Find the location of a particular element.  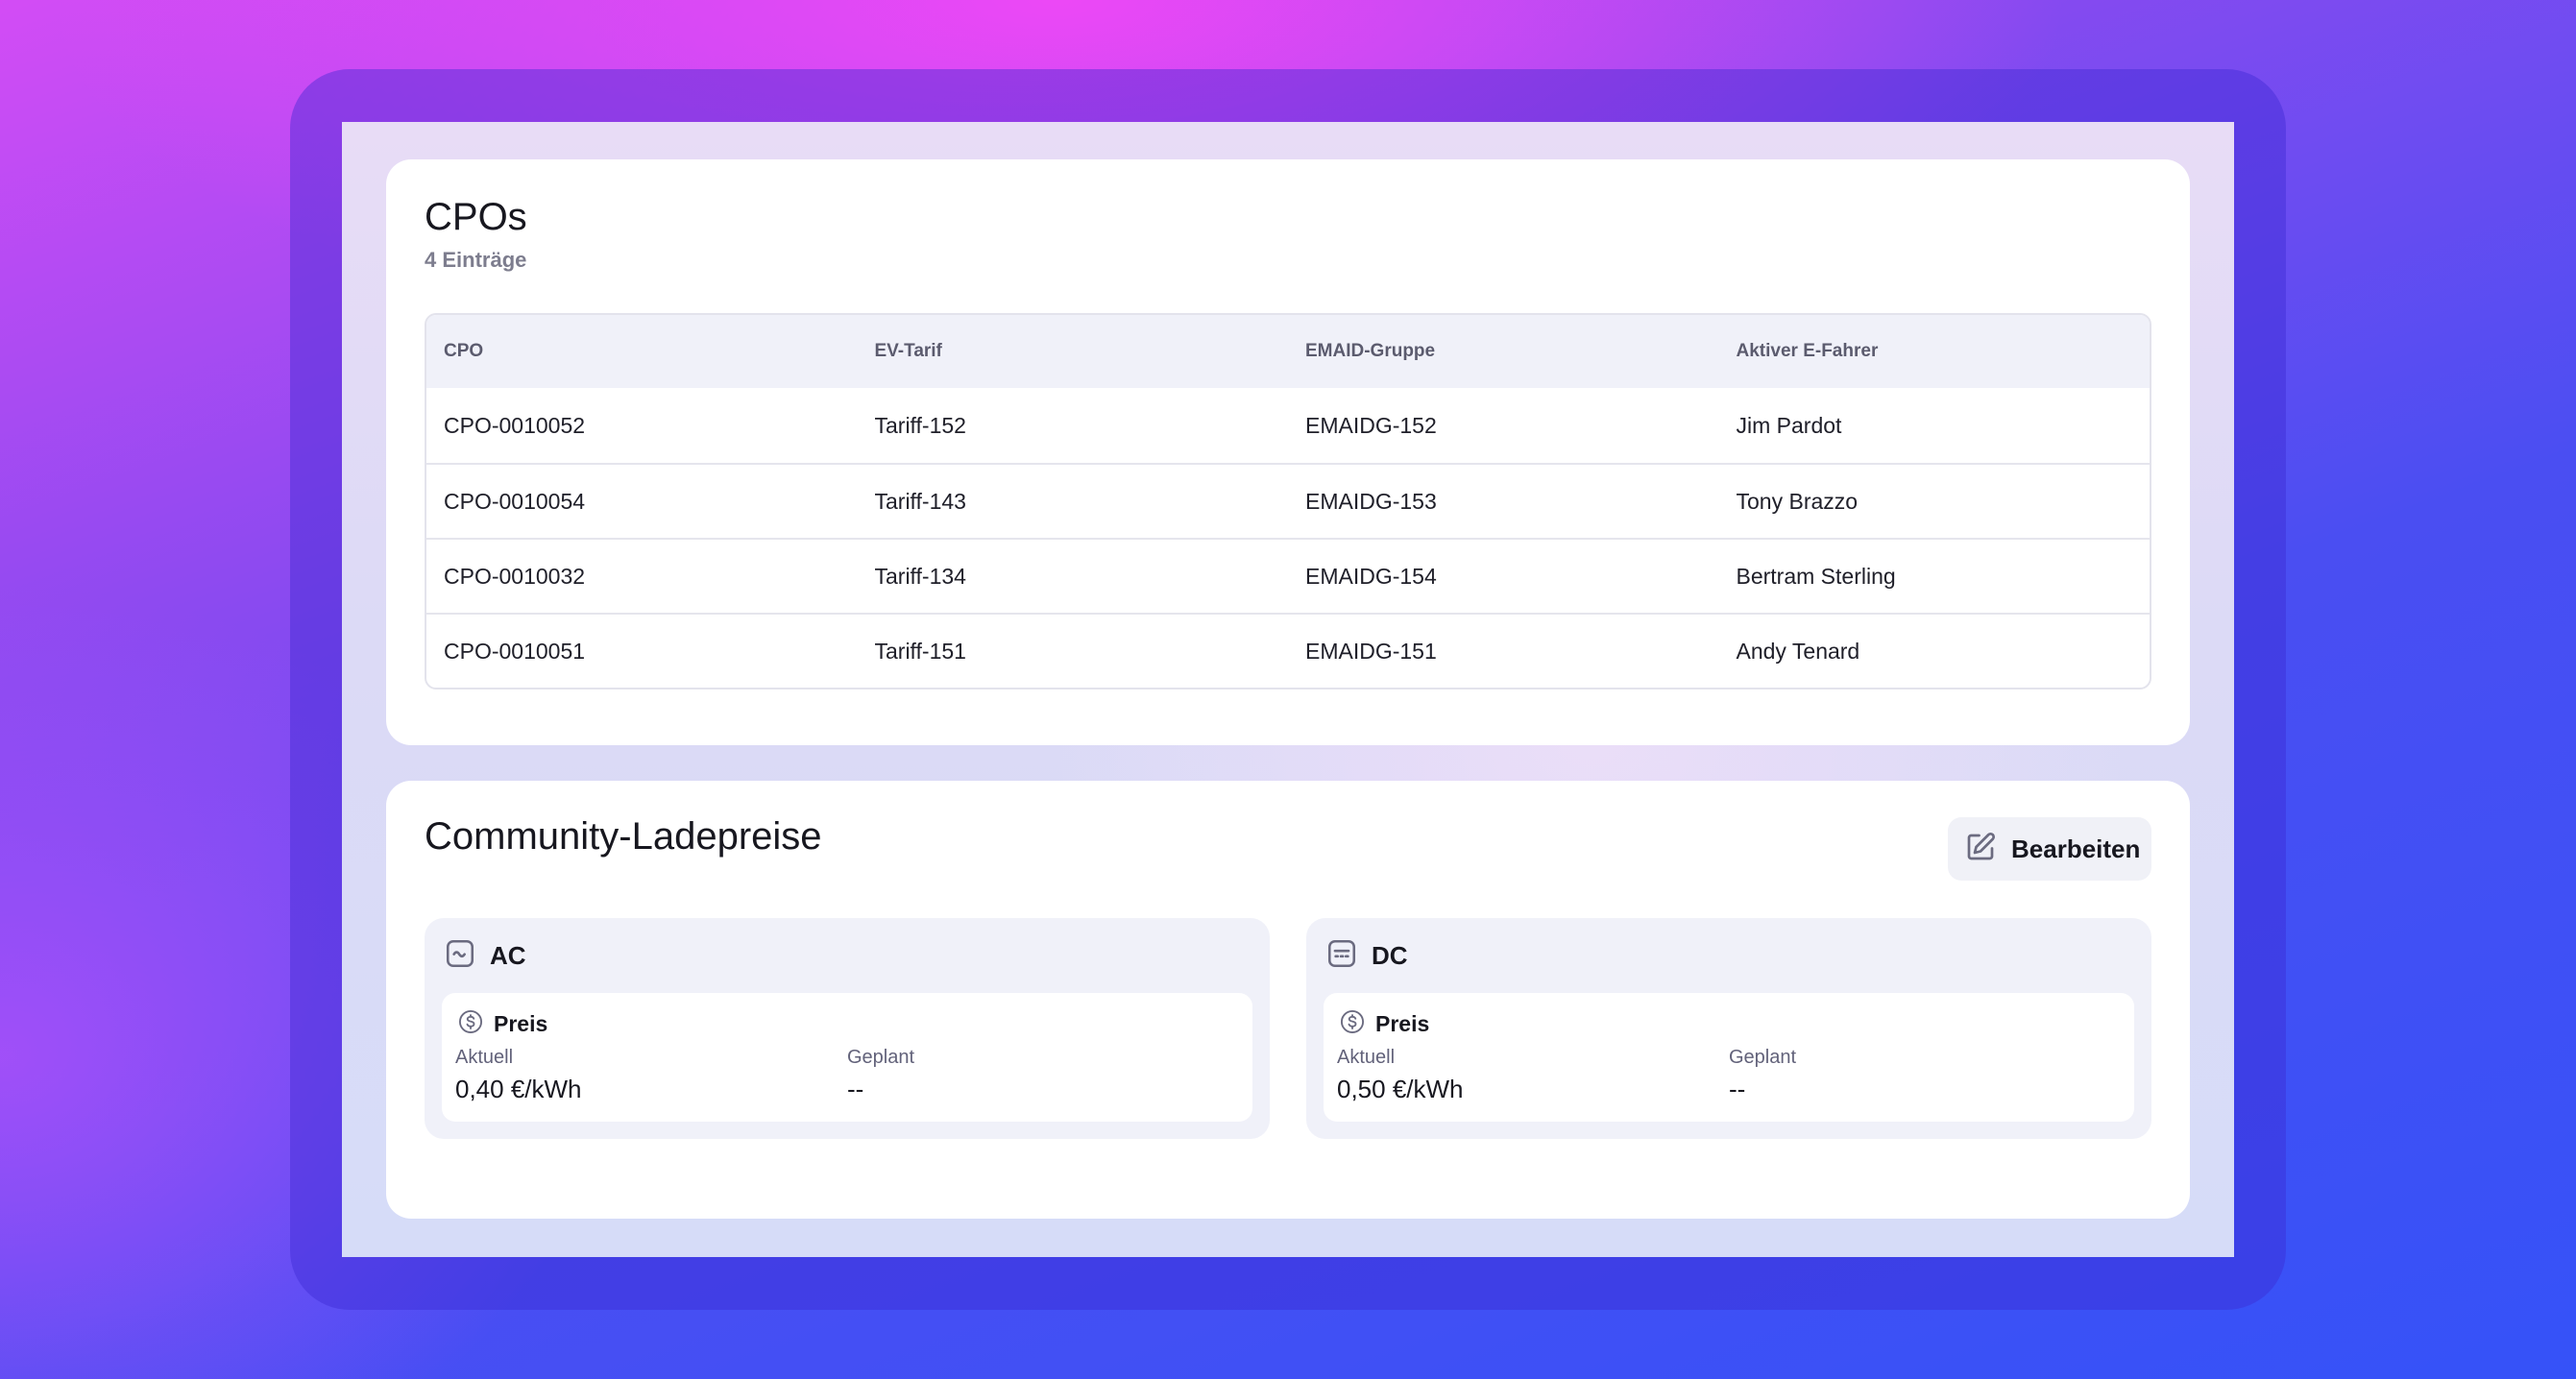

cell-emaid-gruppe: EMAIDG-153 is located at coordinates (1371, 501).